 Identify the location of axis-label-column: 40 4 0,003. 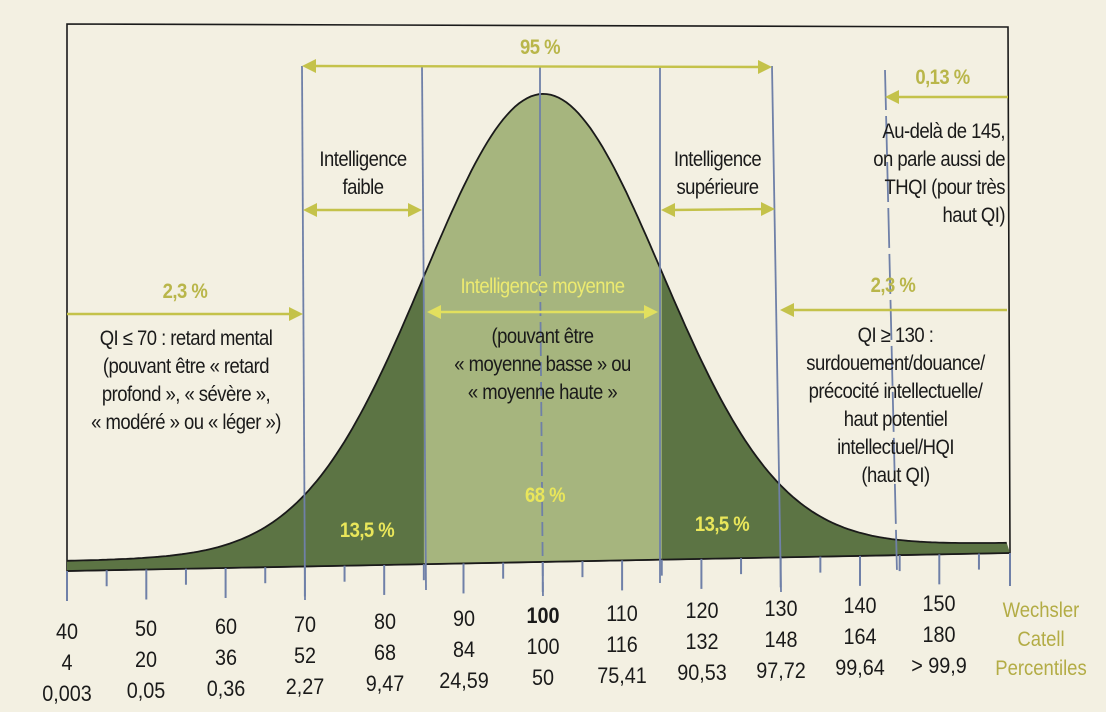
(67, 662).